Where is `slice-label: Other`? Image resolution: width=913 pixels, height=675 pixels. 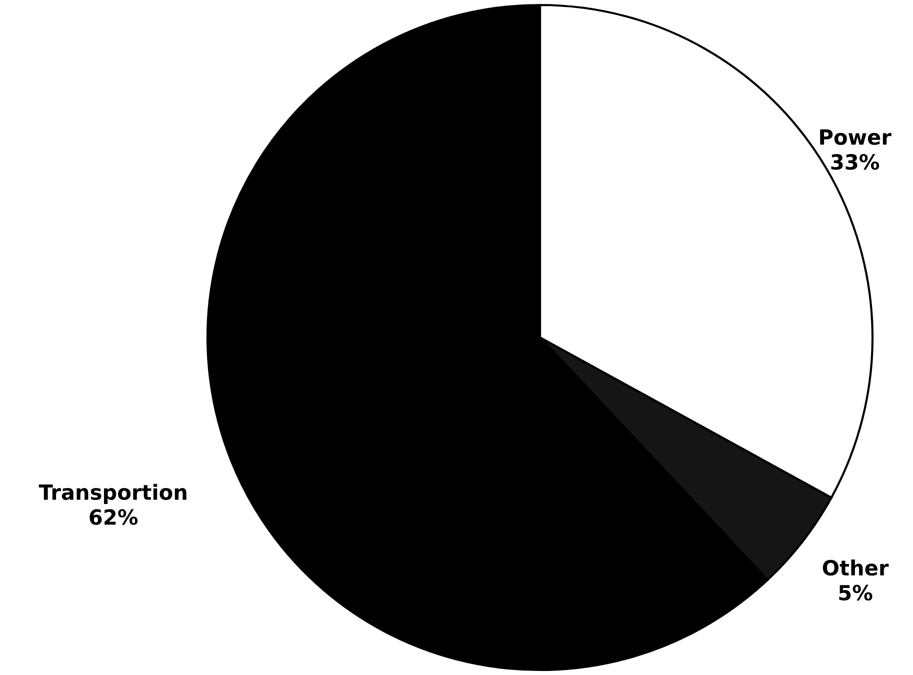
slice-label: Other is located at coordinates (855, 568).